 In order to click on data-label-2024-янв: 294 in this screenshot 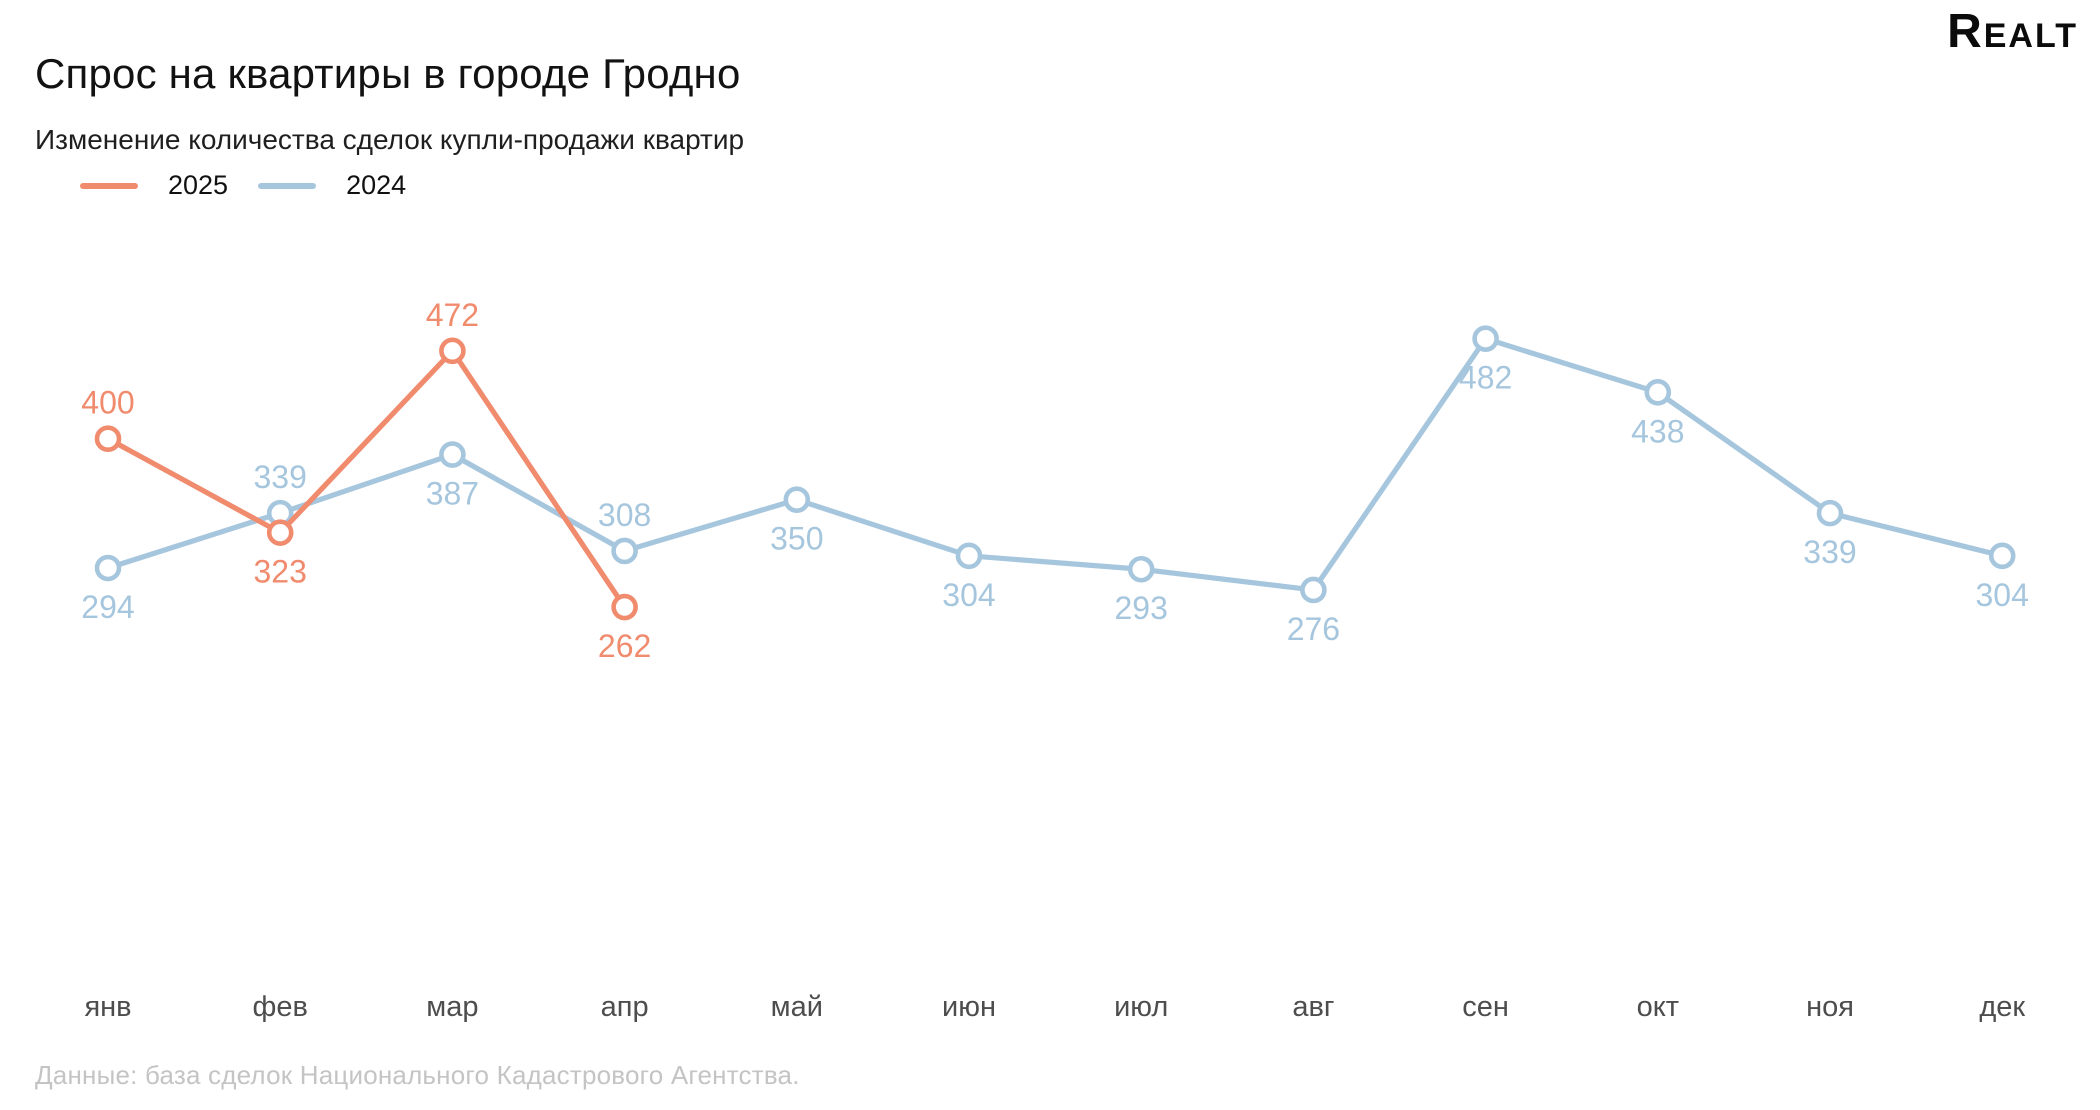, I will do `click(107, 607)`.